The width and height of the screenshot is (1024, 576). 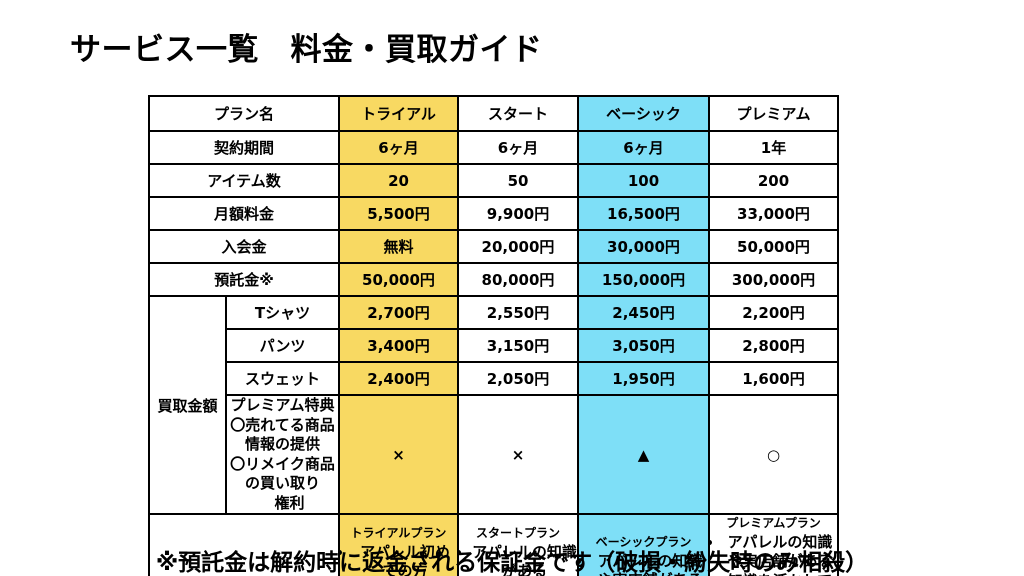 What do you see at coordinates (773, 279) in the screenshot?
I see `value-cell: 300,000円` at bounding box center [773, 279].